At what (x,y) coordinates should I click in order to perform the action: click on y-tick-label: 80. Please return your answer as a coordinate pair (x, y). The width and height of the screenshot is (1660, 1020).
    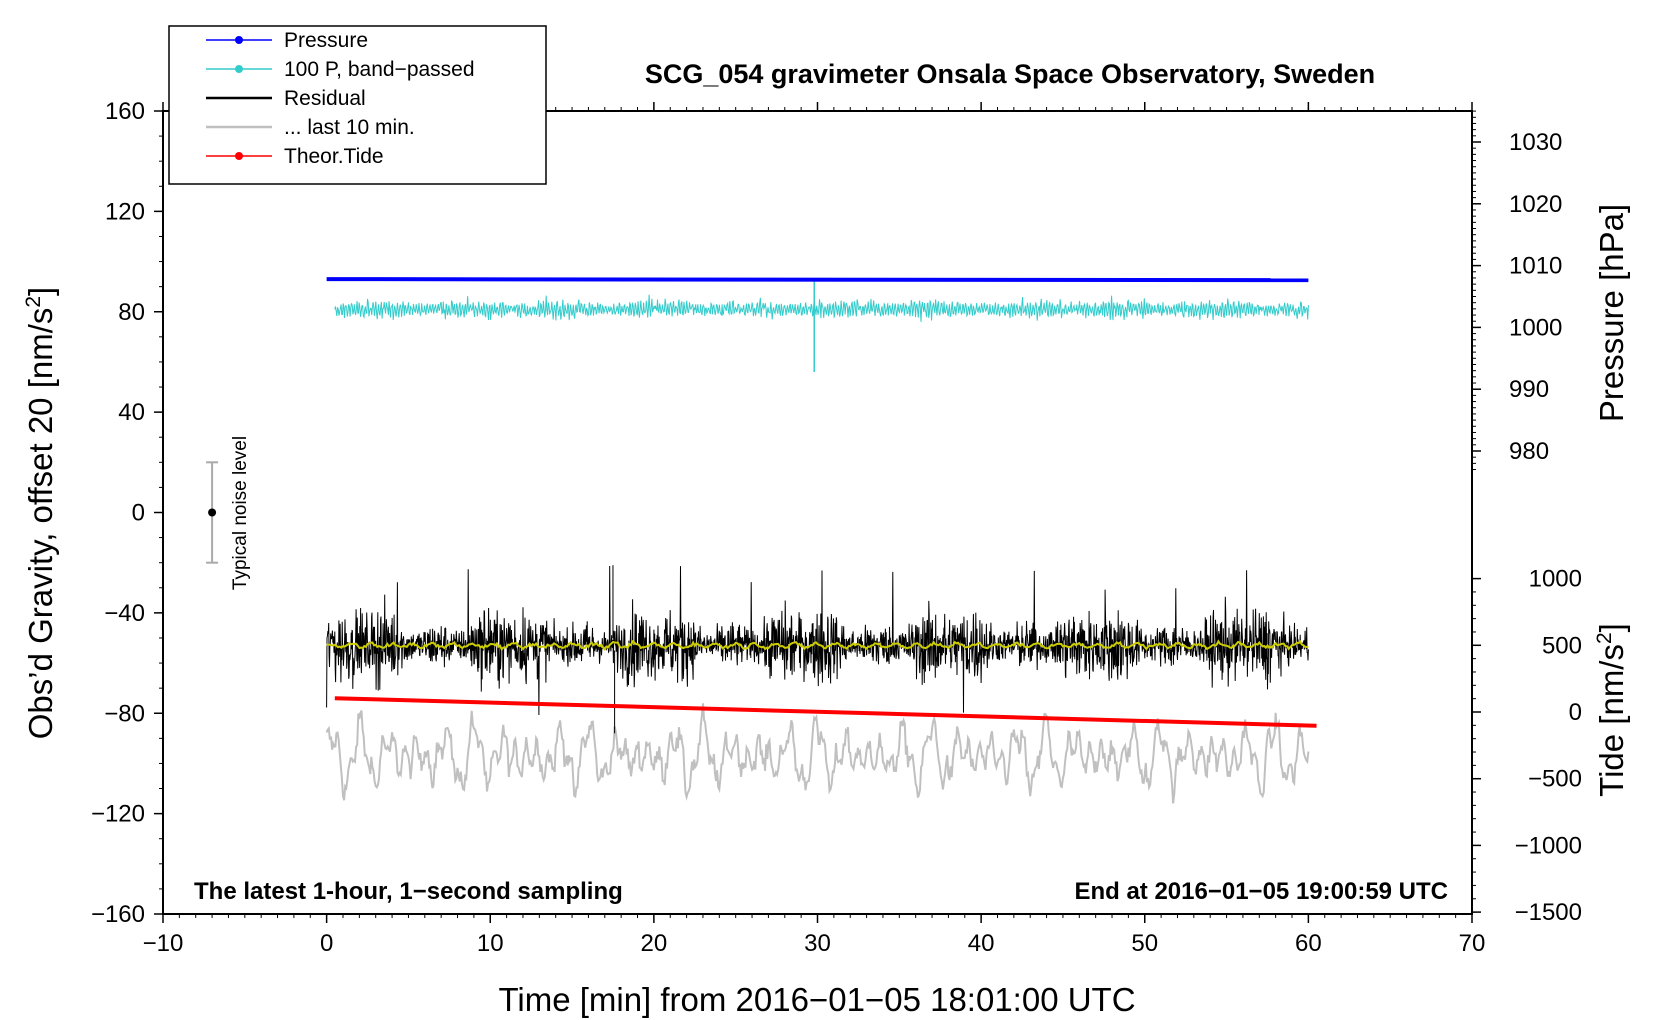
    Looking at the image, I should click on (131, 312).